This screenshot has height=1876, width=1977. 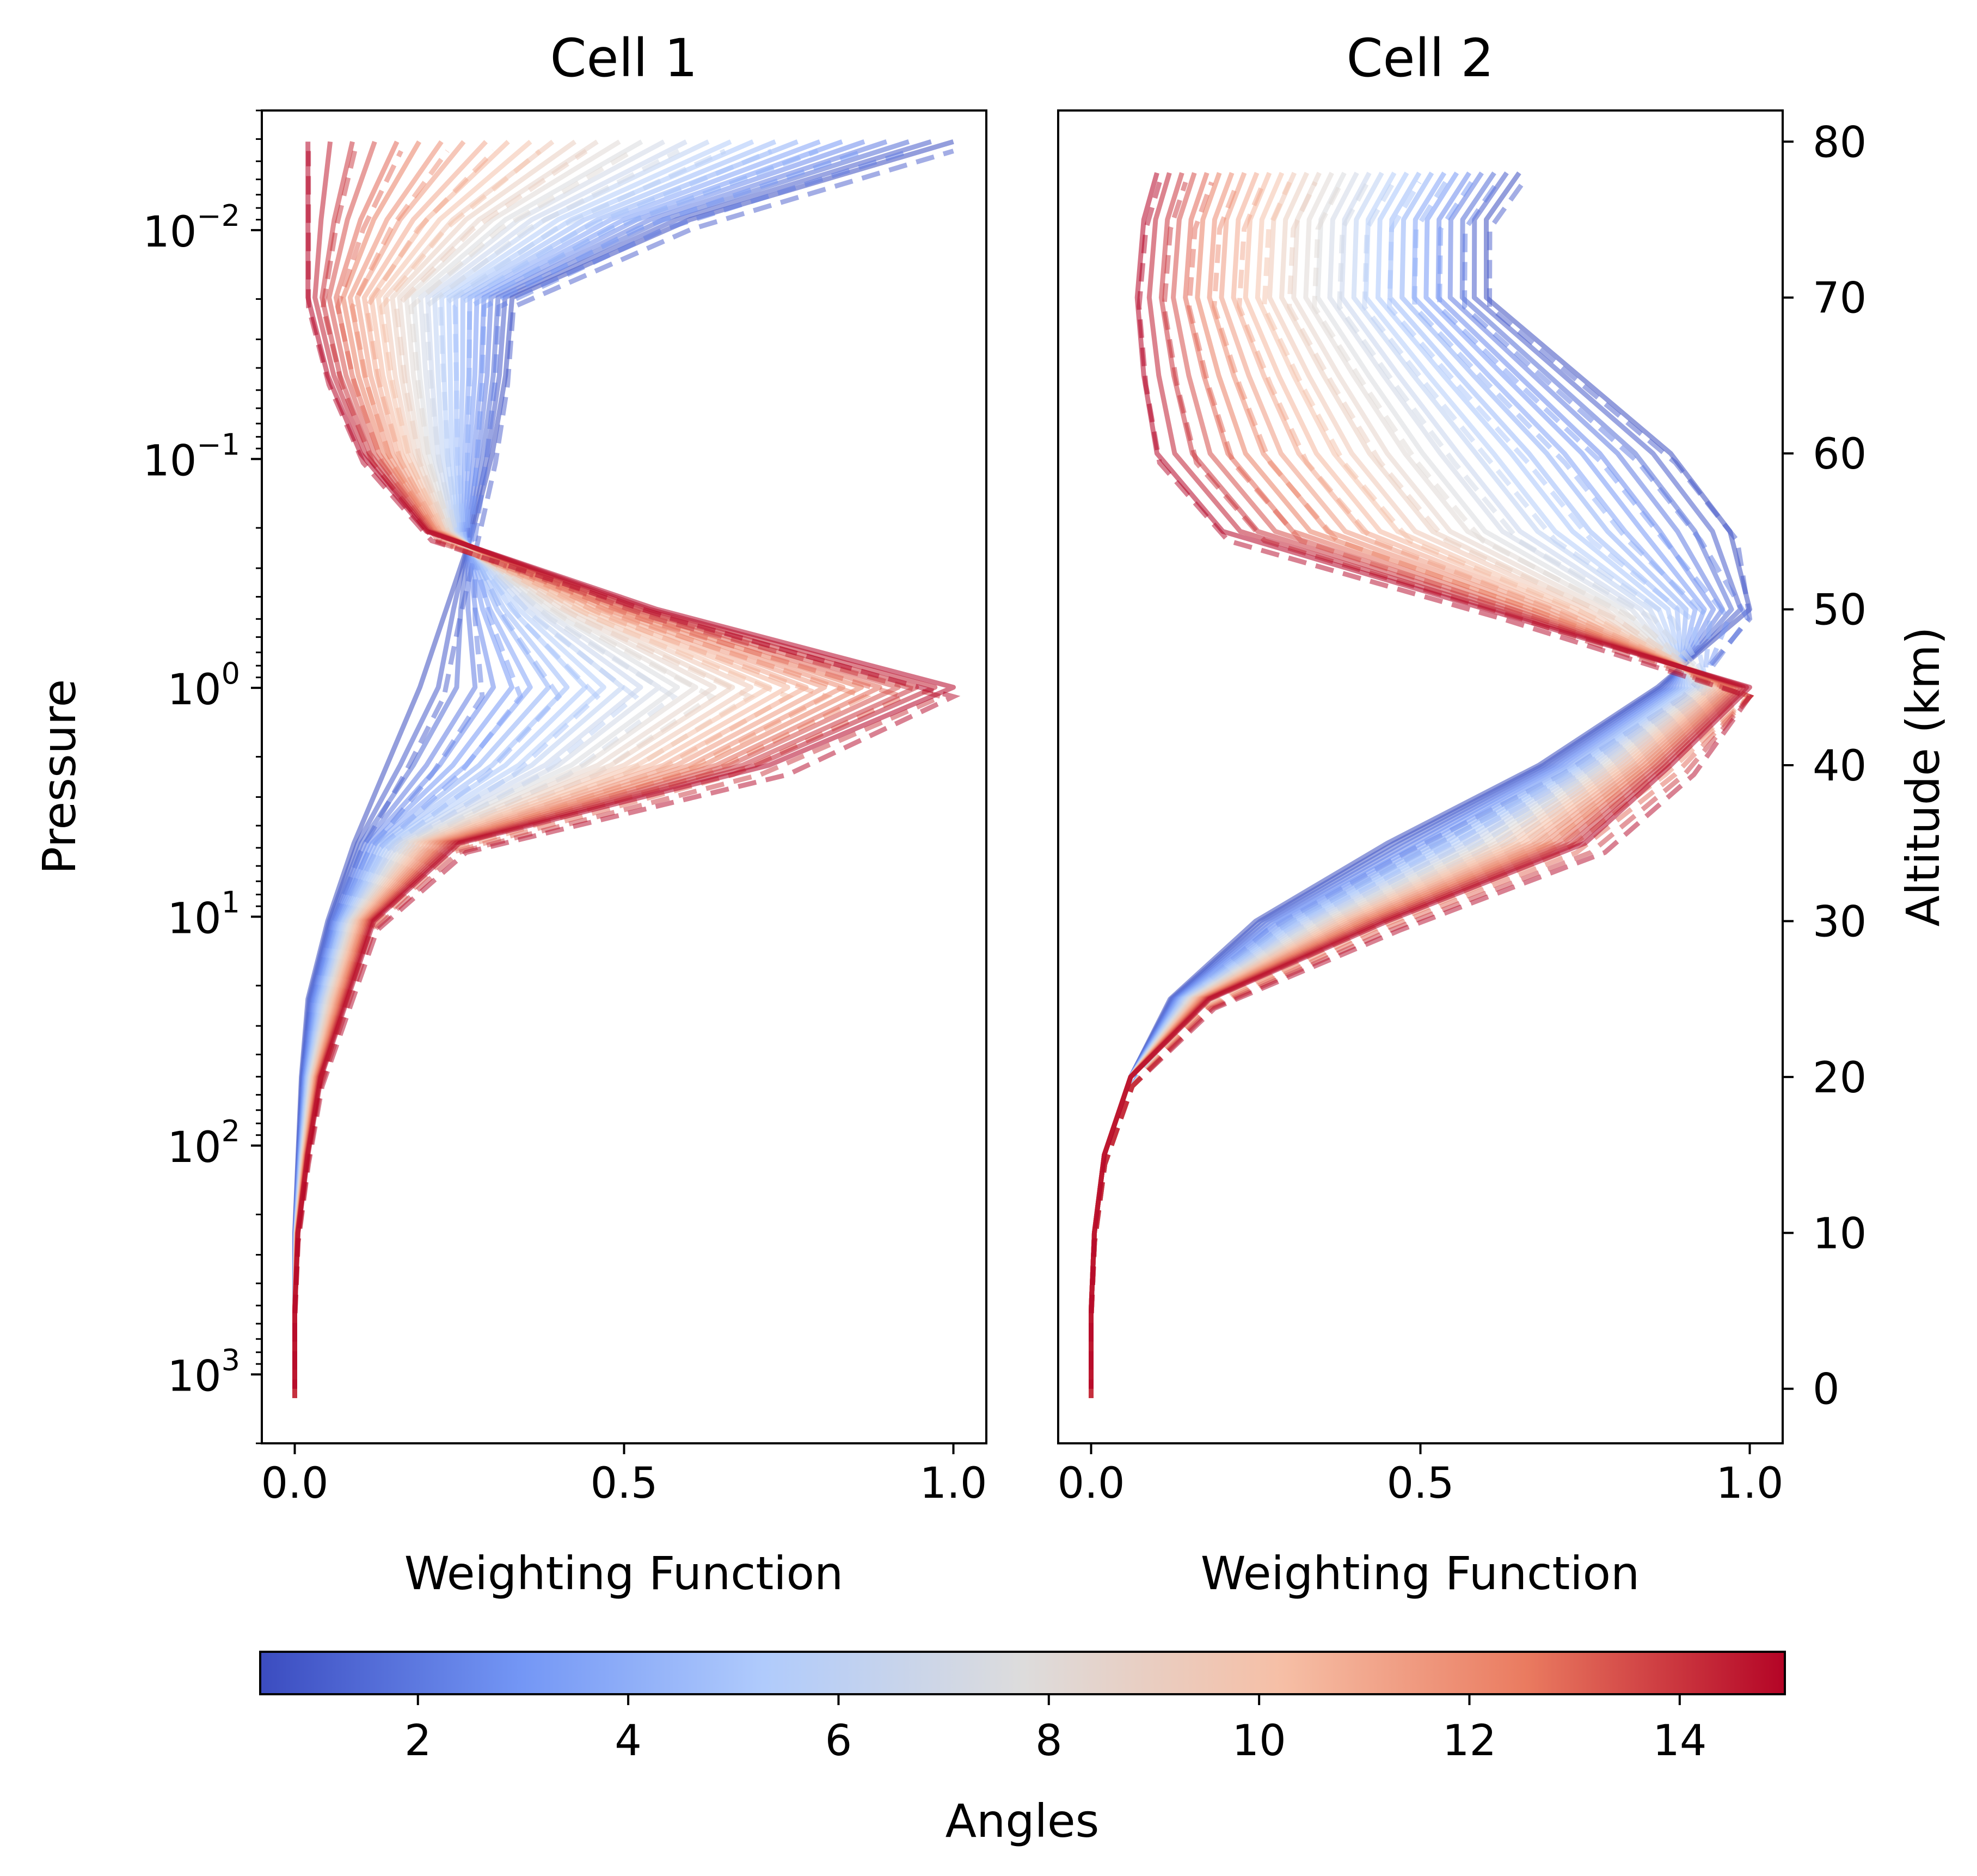 What do you see at coordinates (1840, 142) in the screenshot?
I see `y-tick-label: 80` at bounding box center [1840, 142].